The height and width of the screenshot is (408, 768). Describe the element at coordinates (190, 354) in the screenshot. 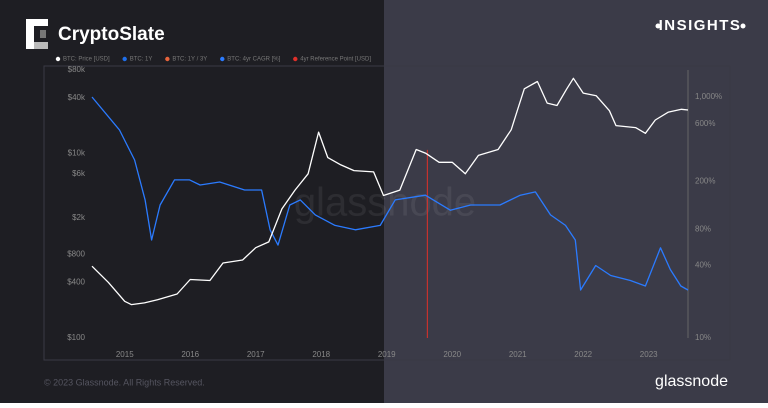

I see `x-tick-label: 2016` at that location.